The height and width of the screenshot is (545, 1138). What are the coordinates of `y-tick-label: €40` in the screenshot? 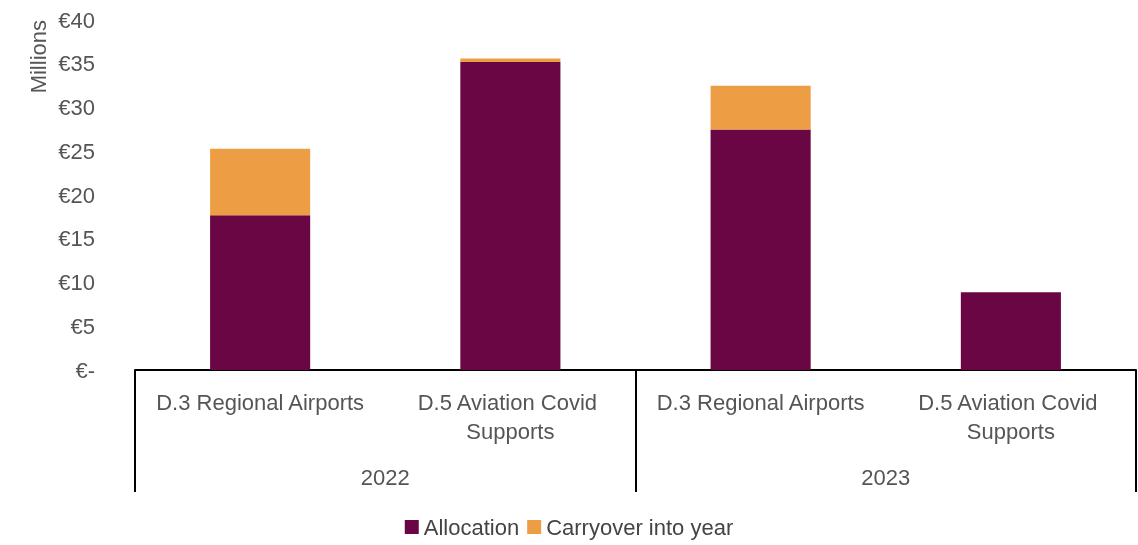 It's located at (76, 20).